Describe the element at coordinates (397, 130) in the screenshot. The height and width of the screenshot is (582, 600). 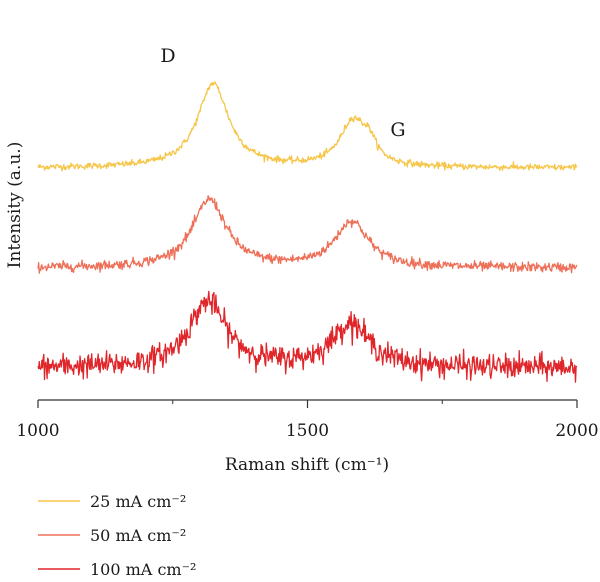
I see `peak-label-g: G` at that location.